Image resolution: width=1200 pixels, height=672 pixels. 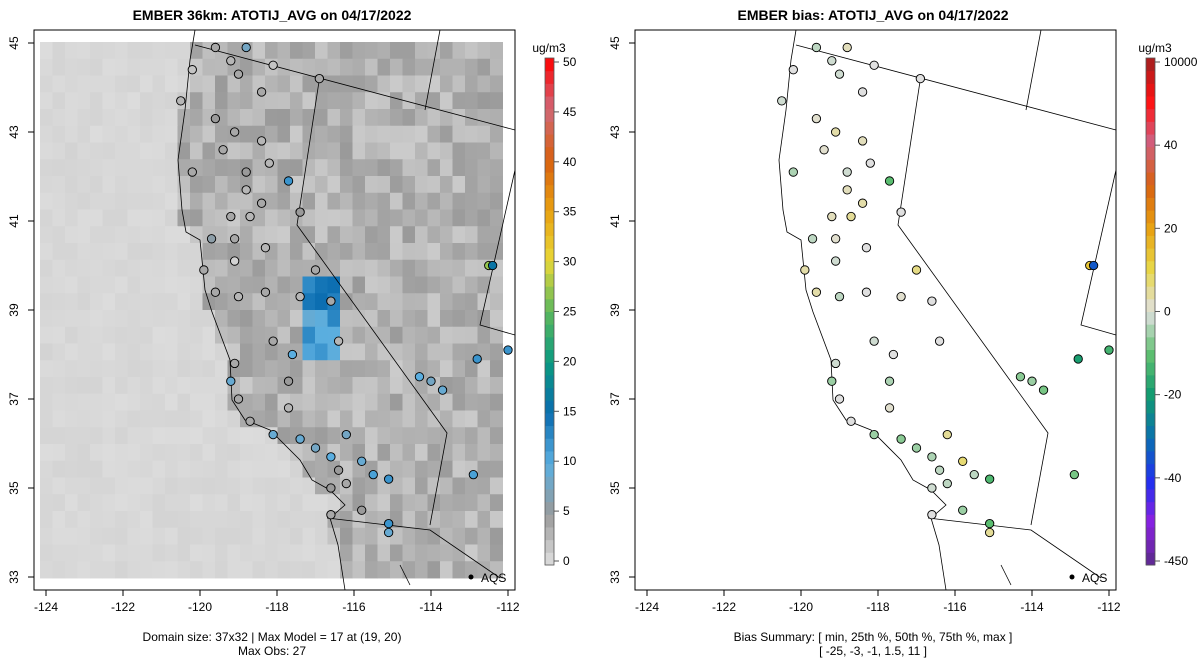 What do you see at coordinates (570, 361) in the screenshot?
I see `colorbar-tick-label: 20` at bounding box center [570, 361].